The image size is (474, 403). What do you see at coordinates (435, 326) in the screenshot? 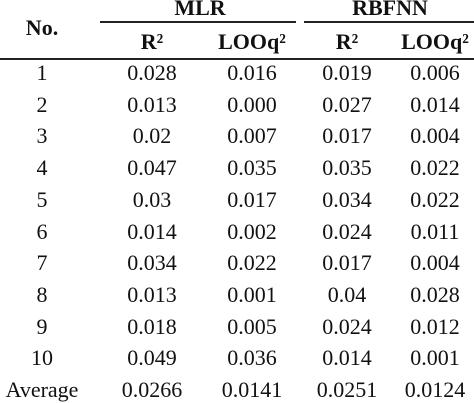
I see `cell-value: 0.012` at bounding box center [435, 326].